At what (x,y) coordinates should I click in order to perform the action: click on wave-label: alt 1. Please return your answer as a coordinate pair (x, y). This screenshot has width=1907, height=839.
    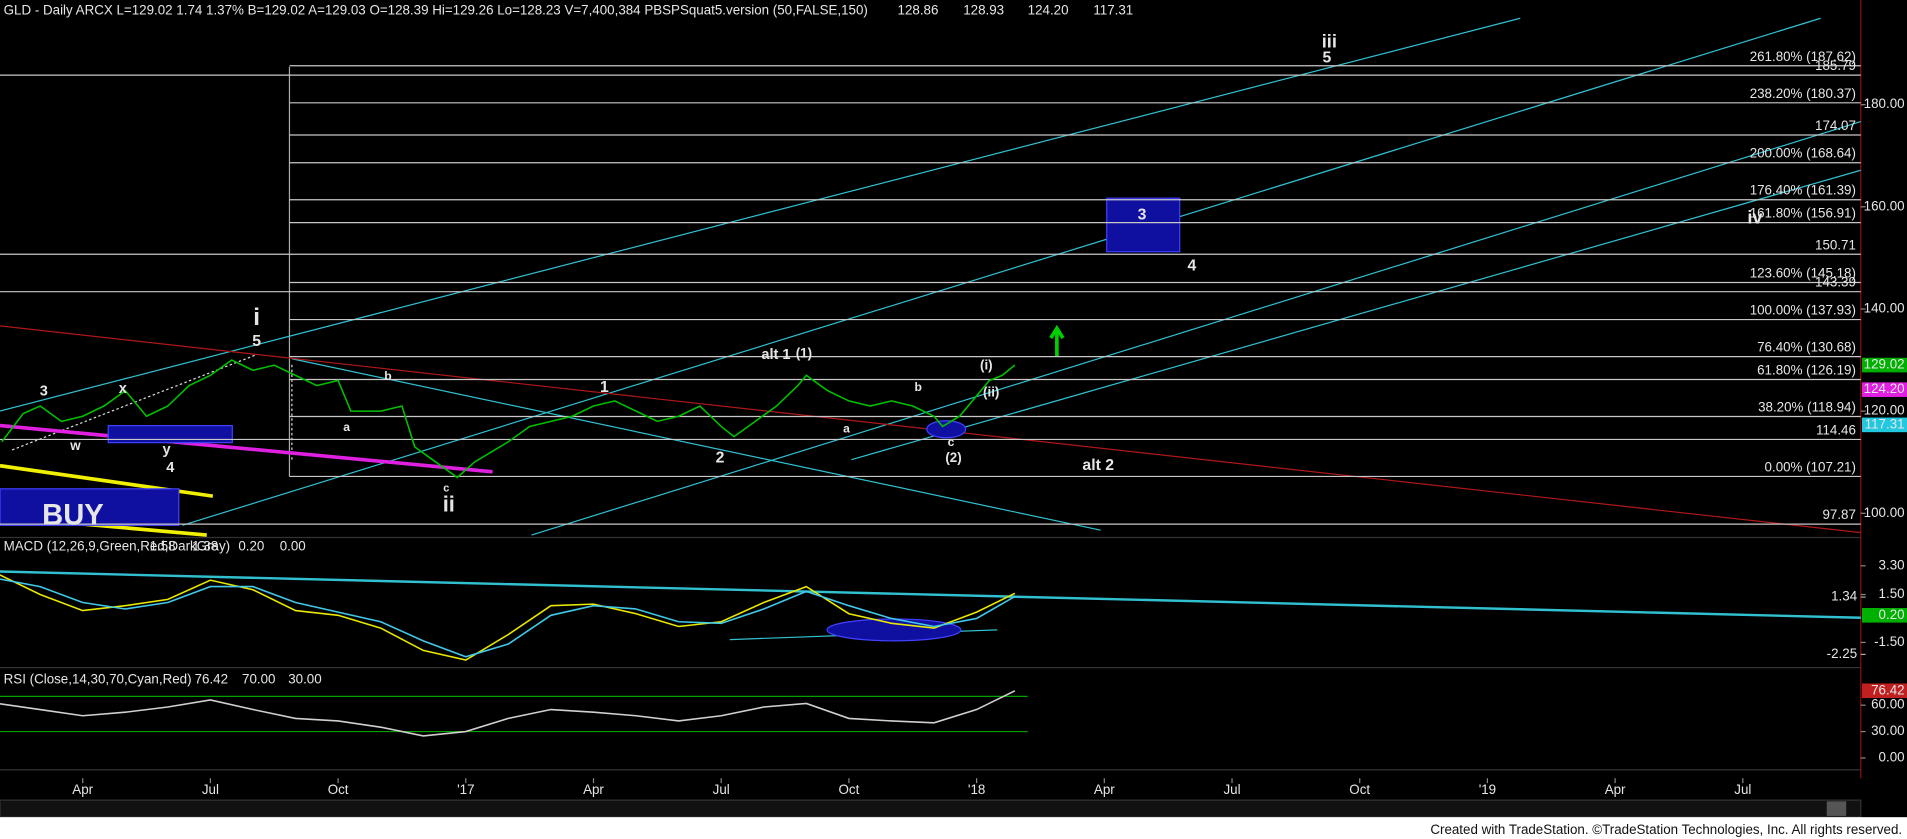
    Looking at the image, I should click on (775, 355).